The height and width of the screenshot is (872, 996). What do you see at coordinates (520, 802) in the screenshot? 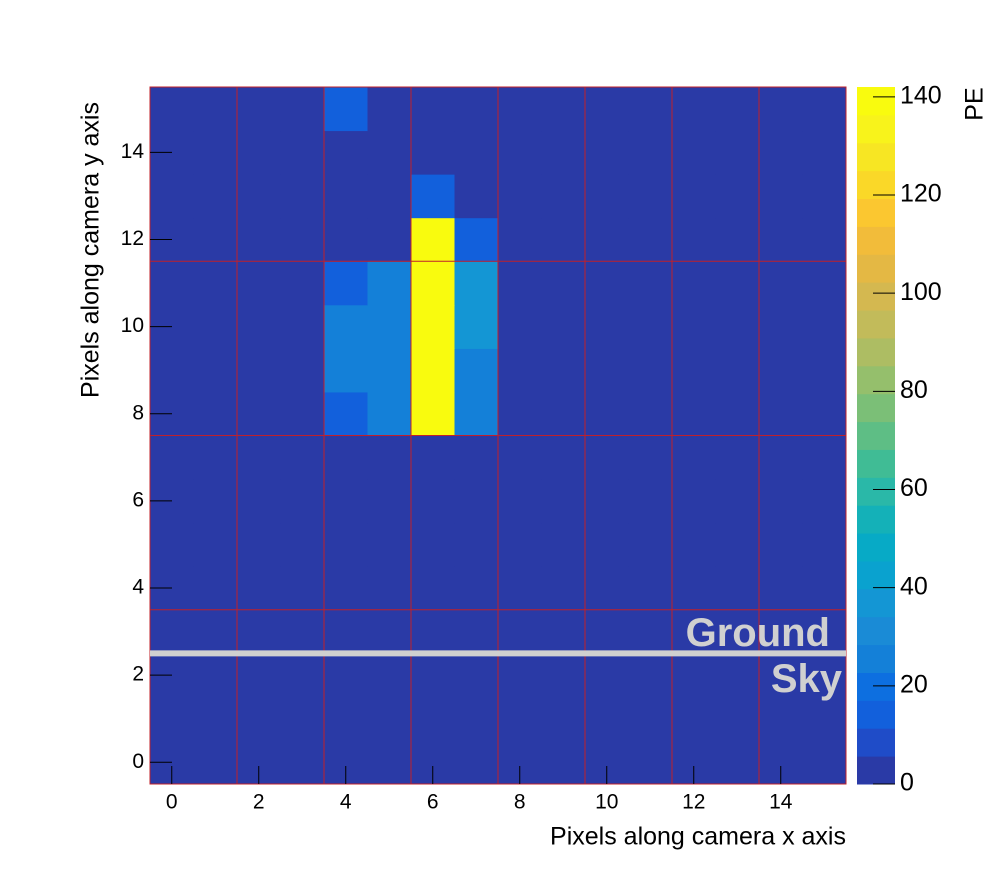
I see `x-tick-label: 8` at bounding box center [520, 802].